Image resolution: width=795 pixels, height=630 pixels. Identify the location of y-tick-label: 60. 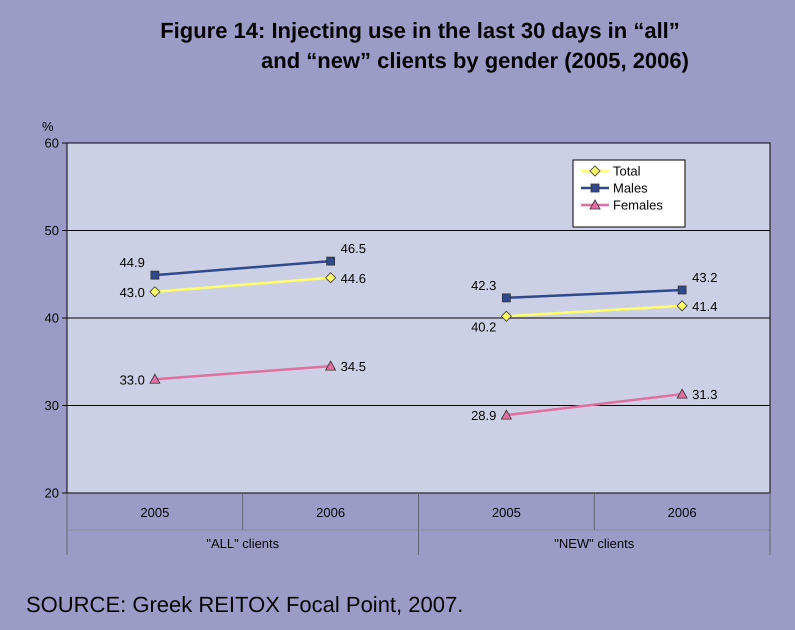
(51, 143).